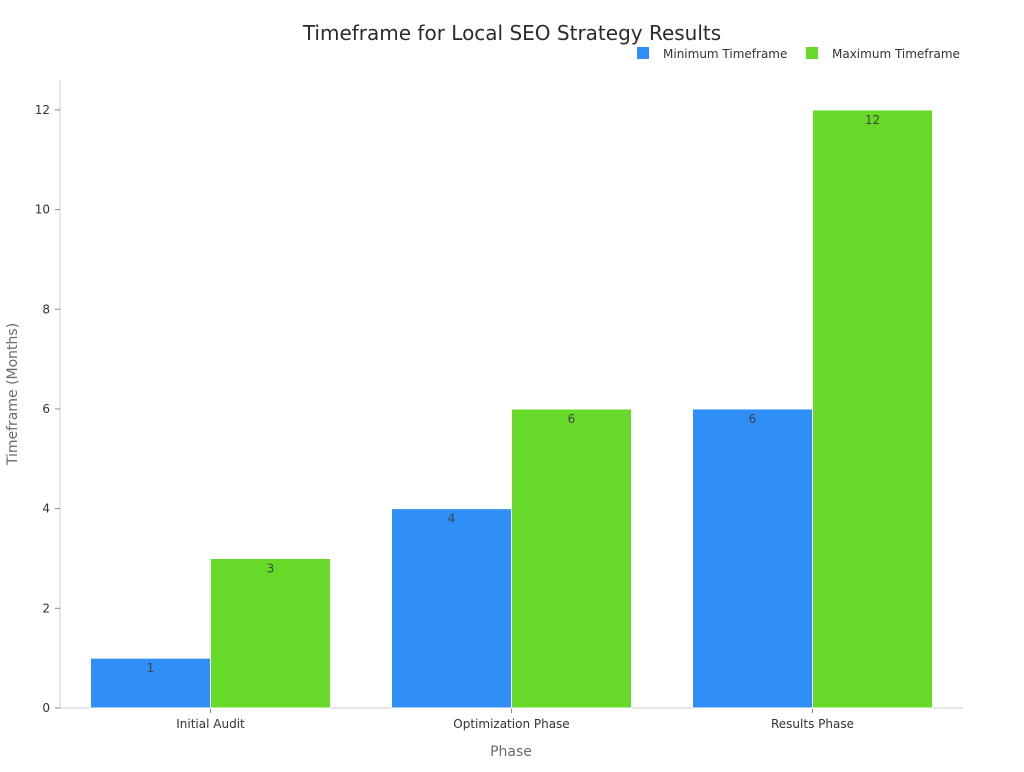 This screenshot has height=772, width=1024. What do you see at coordinates (42, 110) in the screenshot?
I see `y-tick-label: 12` at bounding box center [42, 110].